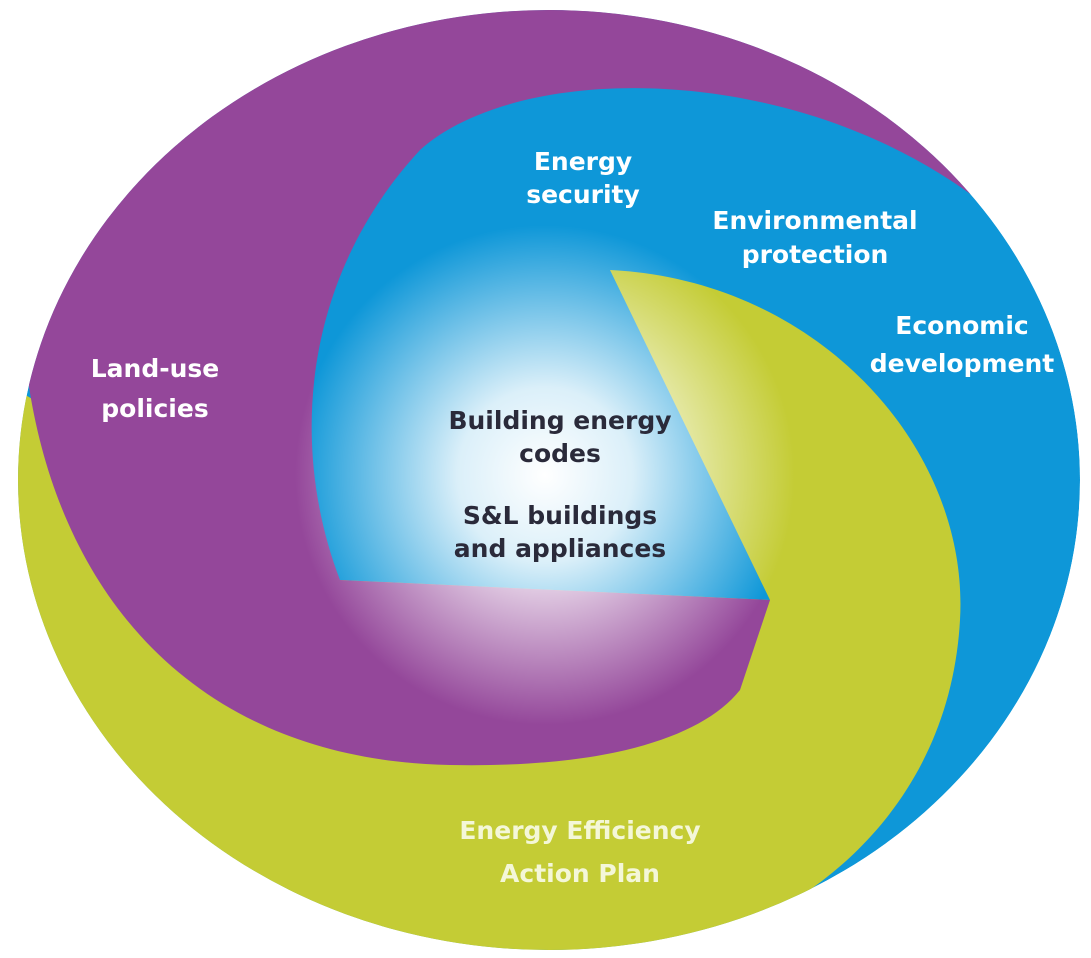 This screenshot has width=1091, height=958. I want to click on label: S&L buildings, so click(560, 515).